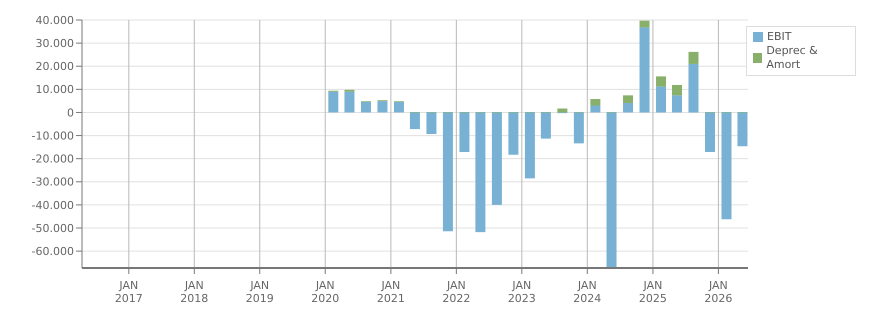  Describe the element at coordinates (53, 159) in the screenshot. I see `y-tick-label: -20.000` at that location.